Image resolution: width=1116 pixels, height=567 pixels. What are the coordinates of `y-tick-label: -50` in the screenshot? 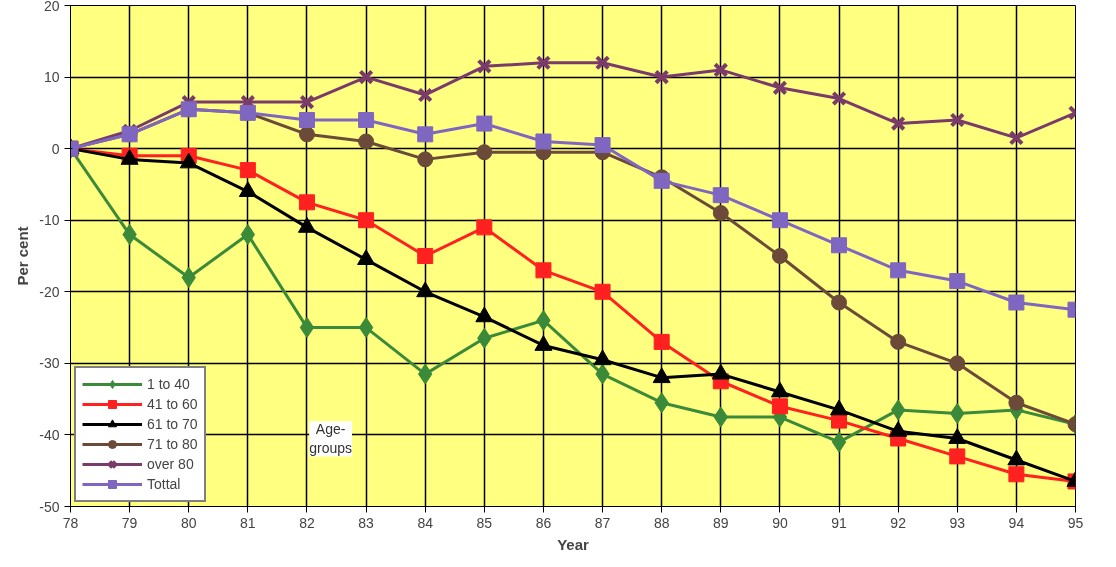 It's located at (49, 506).